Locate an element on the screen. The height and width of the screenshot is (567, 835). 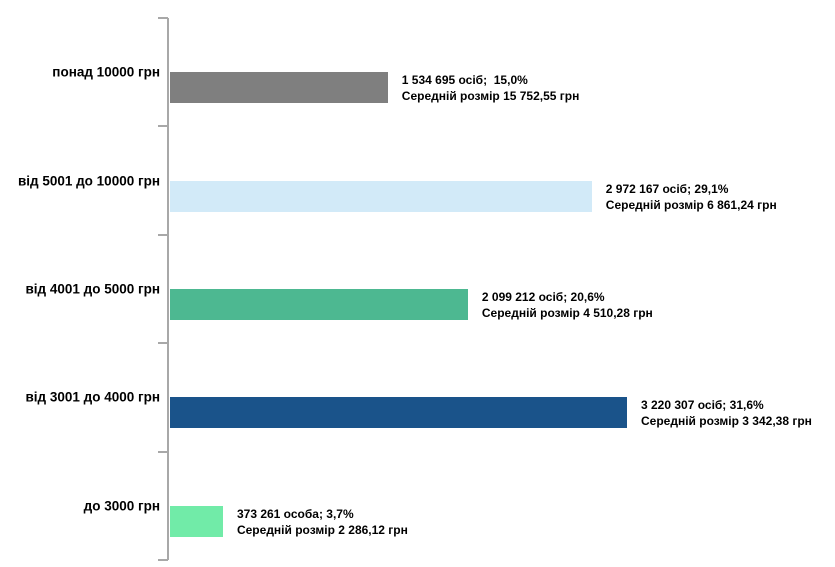
category-label: понад 10000 грн is located at coordinates (106, 72).